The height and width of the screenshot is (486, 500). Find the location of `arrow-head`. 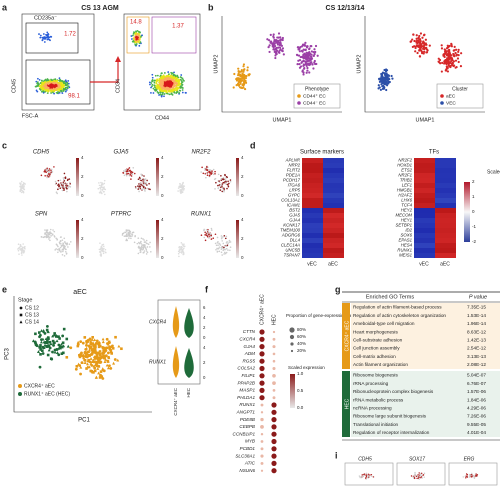

arrow-head is located at coordinates (118, 59).